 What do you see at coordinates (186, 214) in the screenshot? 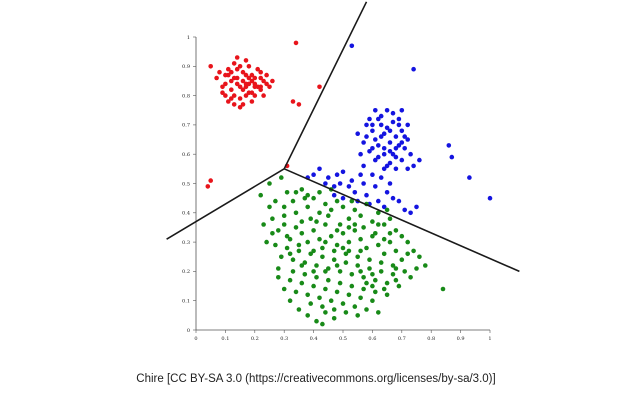
I see `y-tick-label: 0.4` at bounding box center [186, 214].